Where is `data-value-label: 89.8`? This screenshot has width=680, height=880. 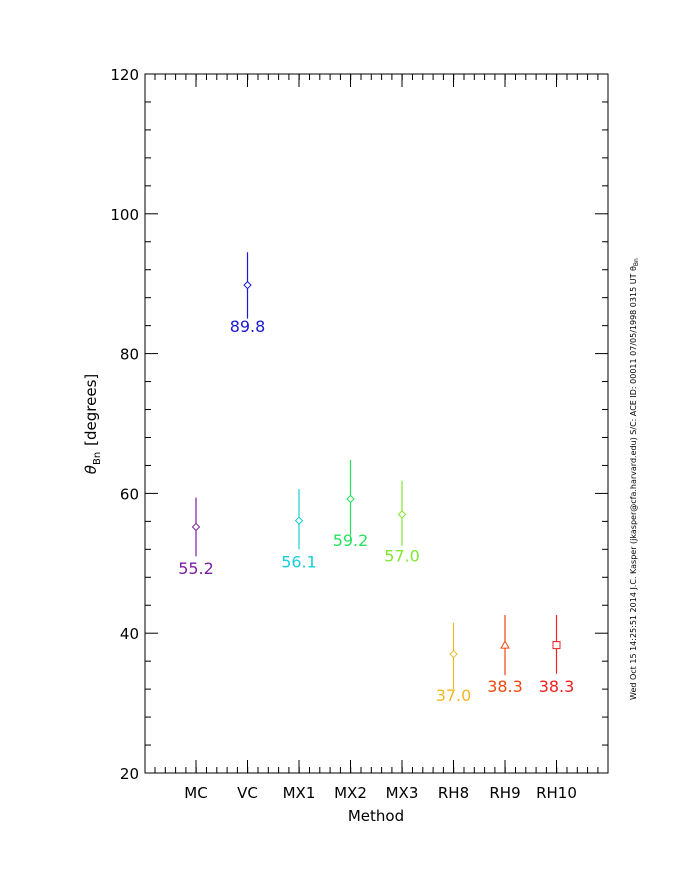
data-value-label: 89.8 is located at coordinates (248, 326).